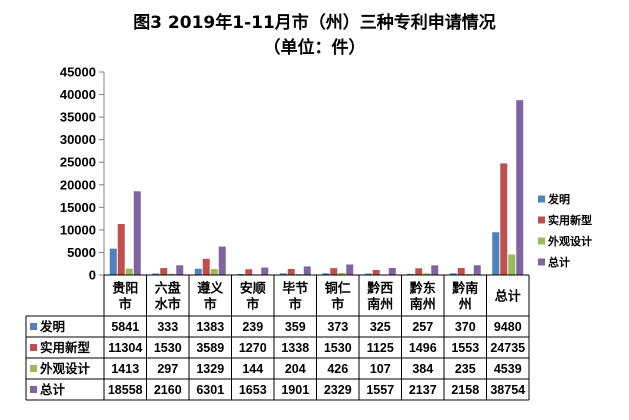  I want to click on table-row-label: 外观设计, so click(65, 368).